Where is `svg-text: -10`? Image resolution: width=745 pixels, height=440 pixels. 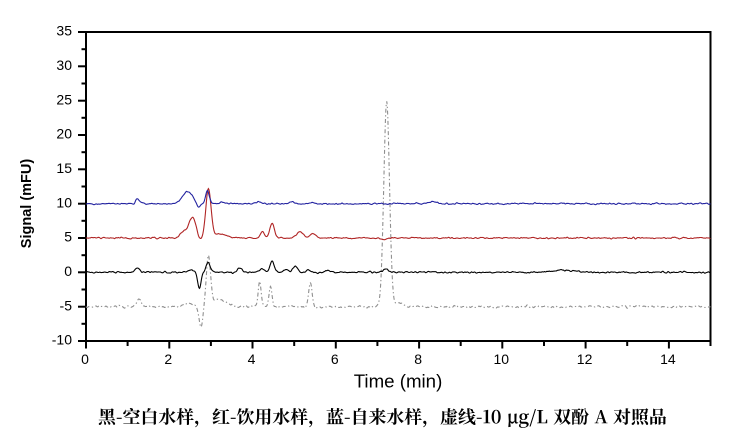 svg-text: -10 is located at coordinates (62, 340).